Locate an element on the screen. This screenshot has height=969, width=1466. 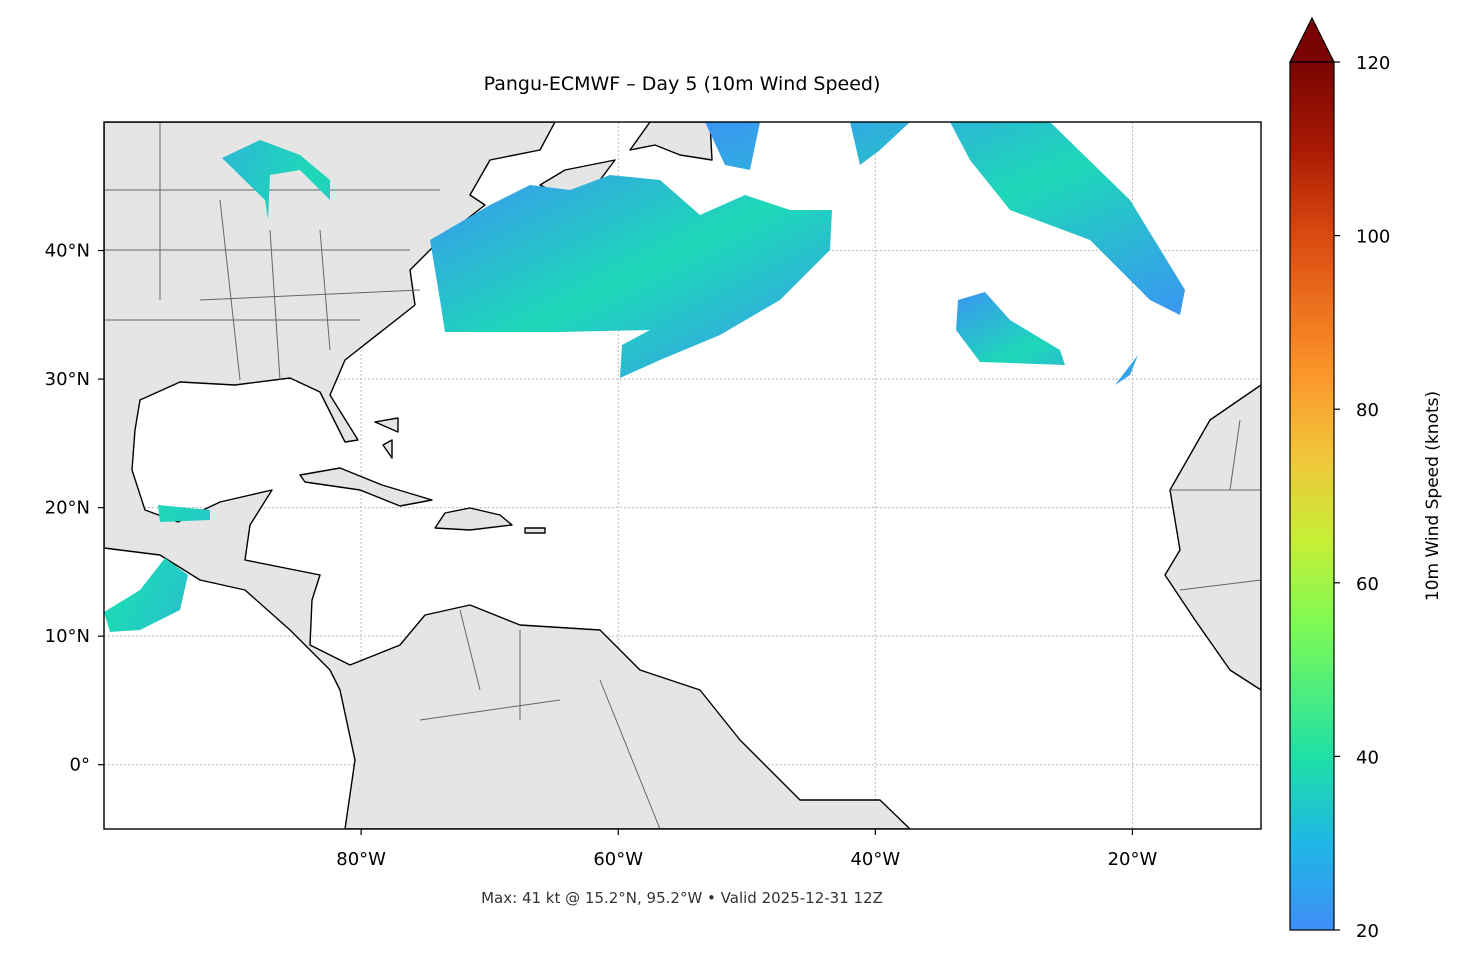
y-tick-label: 30°N is located at coordinates (67, 379).